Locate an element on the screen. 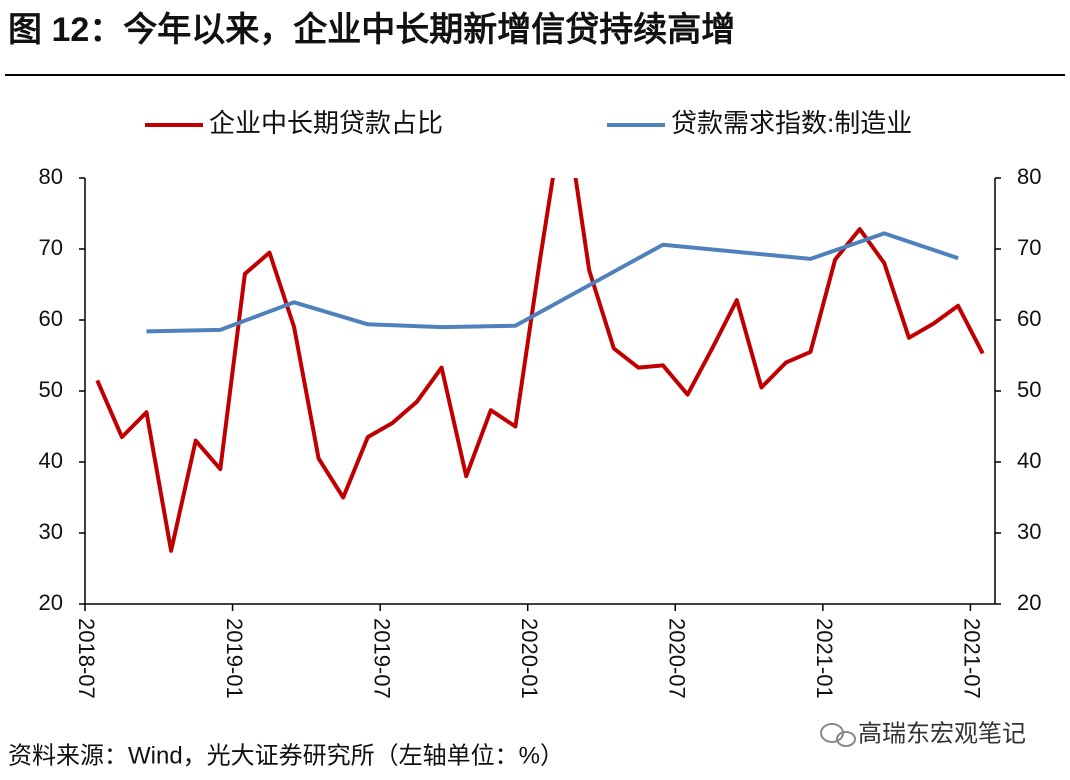 This screenshot has width=1070, height=780. y2-tick-label: 30 is located at coordinates (1029, 531).